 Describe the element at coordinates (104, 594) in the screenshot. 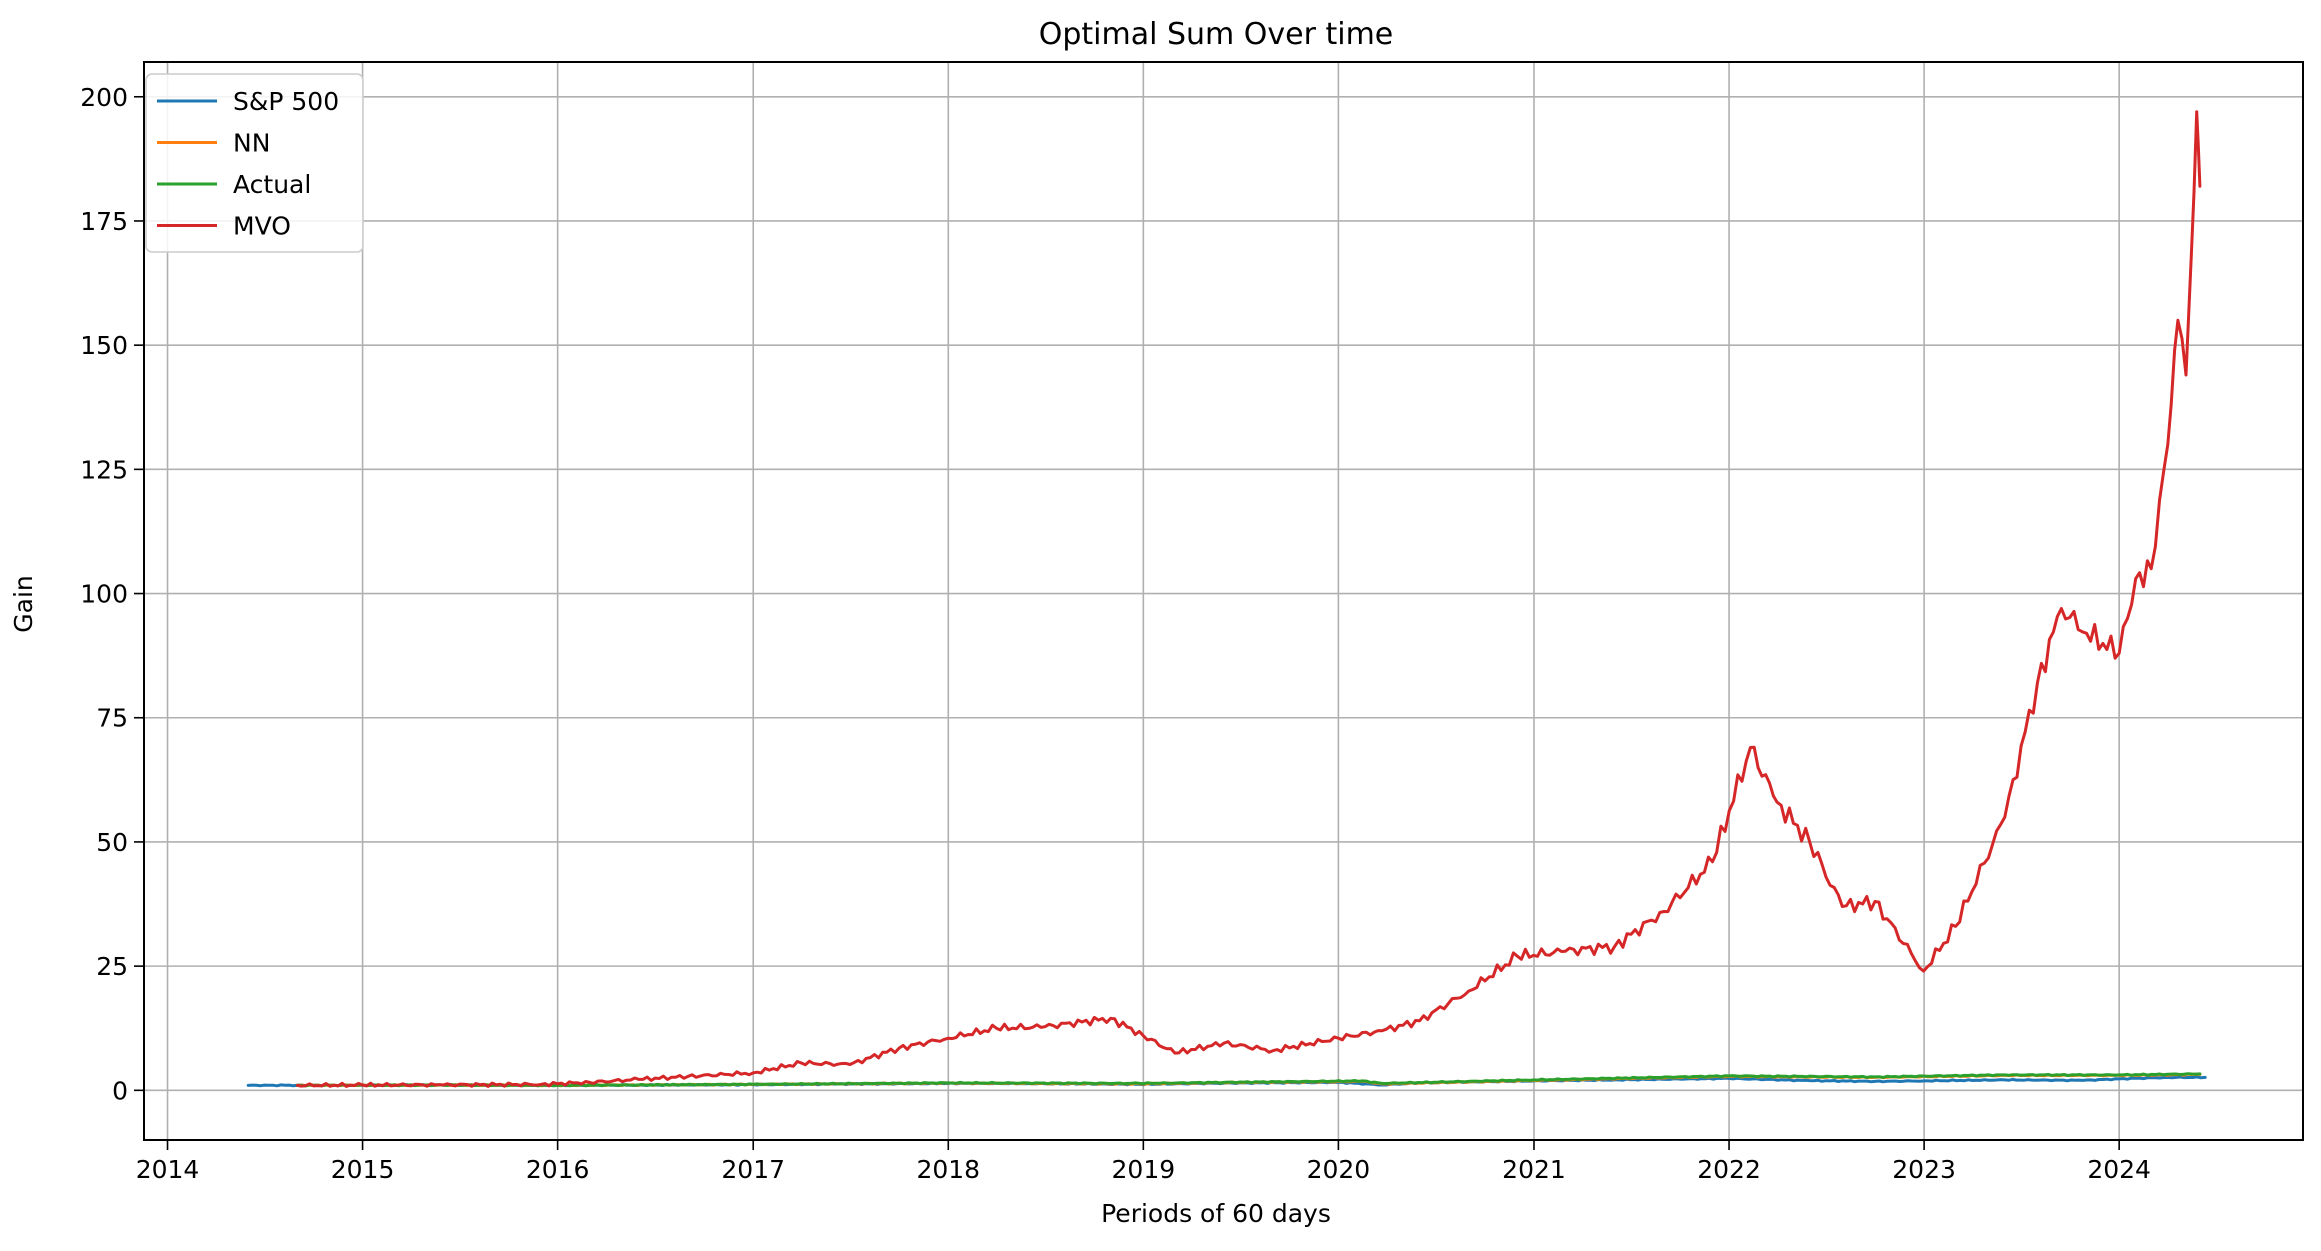

I see `y-tick-label: 100` at that location.